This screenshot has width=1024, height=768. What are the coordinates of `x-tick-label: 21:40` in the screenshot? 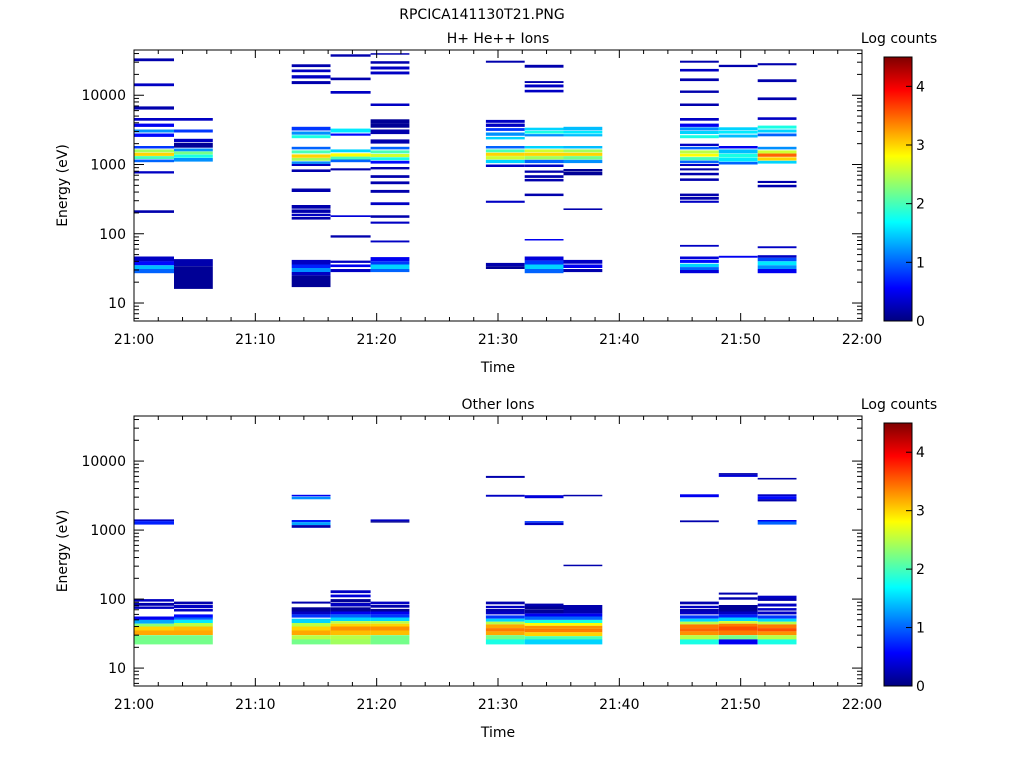 It's located at (619, 705).